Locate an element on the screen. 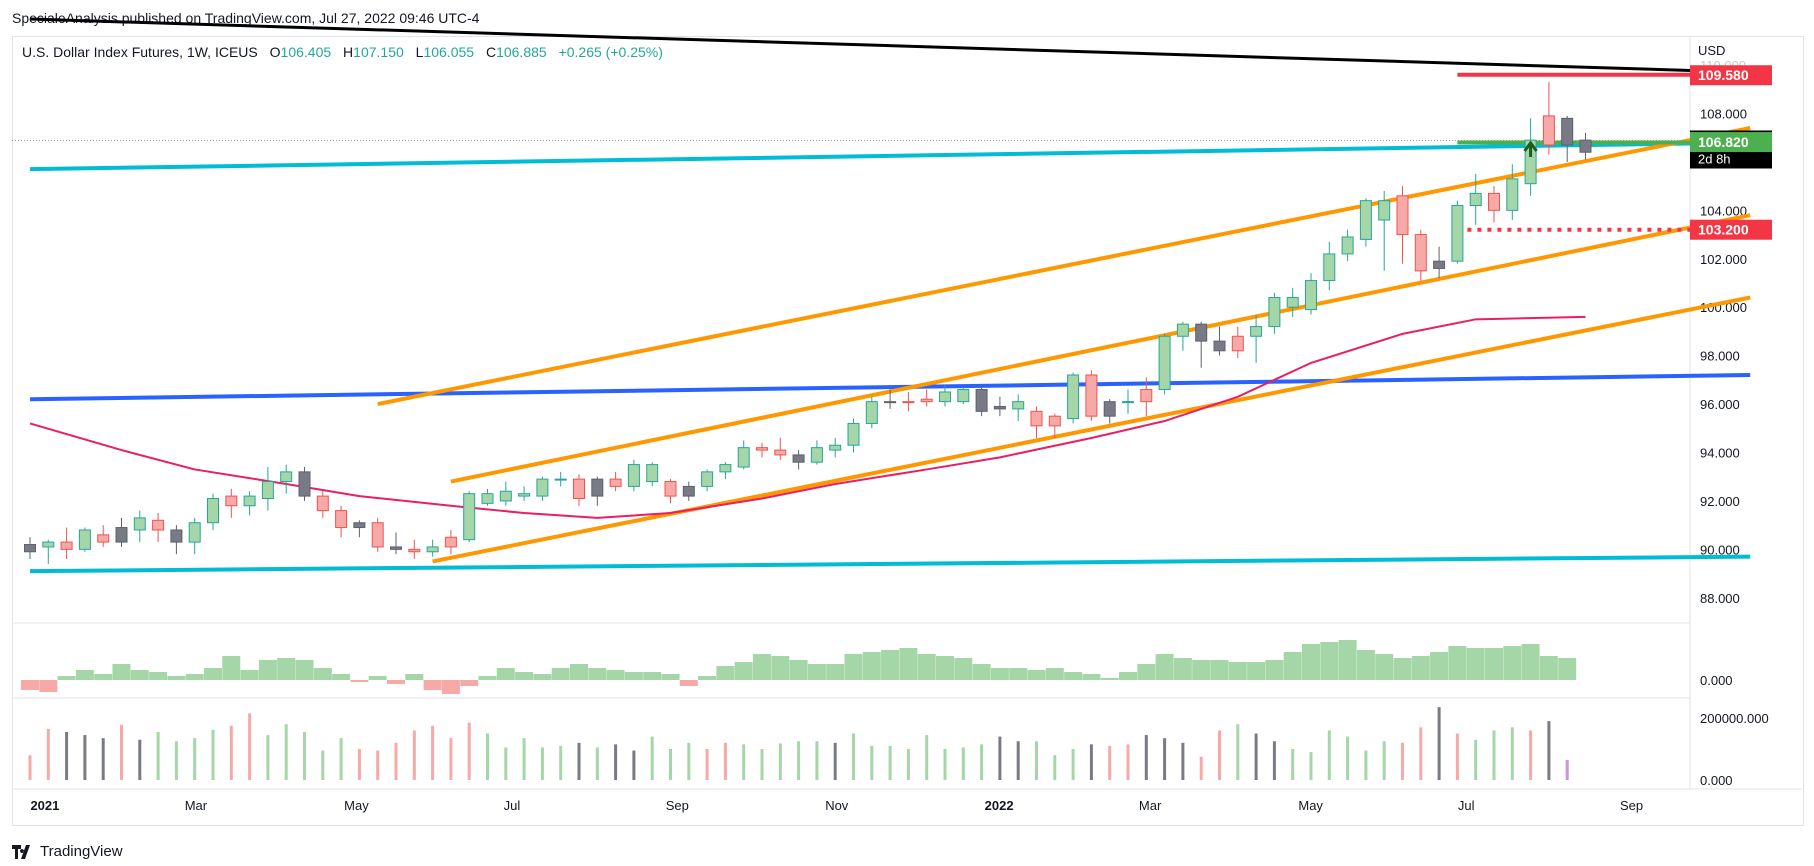 The width and height of the screenshot is (1814, 866). tradingview-footer: TradingView is located at coordinates (67, 851).